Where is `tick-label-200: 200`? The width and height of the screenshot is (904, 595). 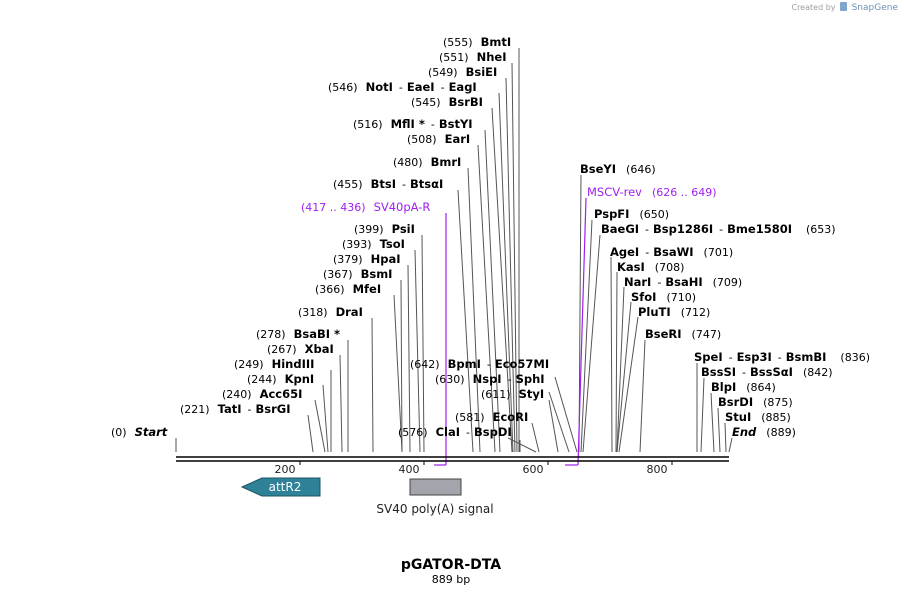 tick-label-200: 200 is located at coordinates (285, 469).